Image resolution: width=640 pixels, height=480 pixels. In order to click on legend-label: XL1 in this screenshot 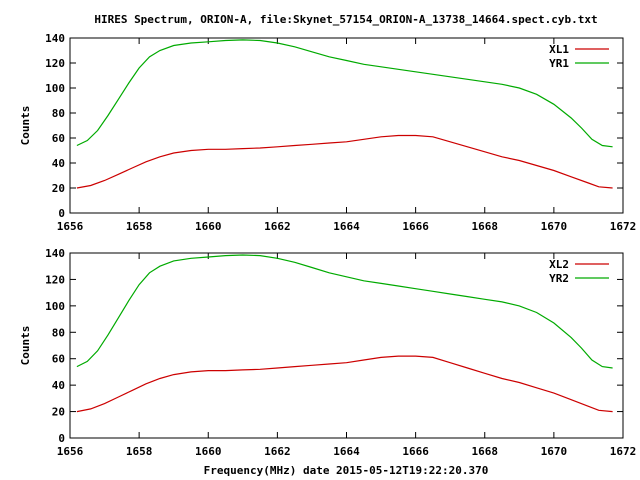, I will do `click(559, 49)`.